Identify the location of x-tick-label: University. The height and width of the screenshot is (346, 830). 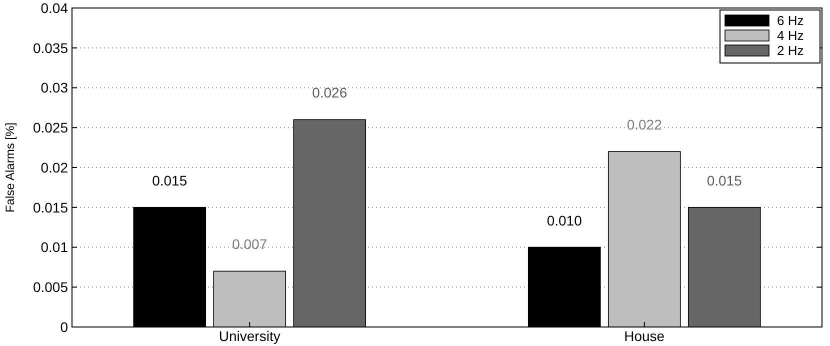
(249, 336).